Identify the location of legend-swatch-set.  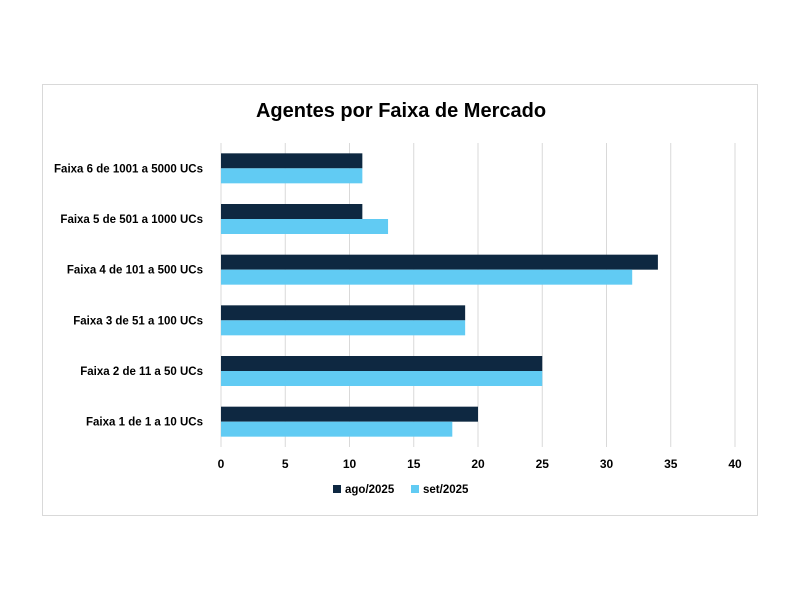
(415, 489).